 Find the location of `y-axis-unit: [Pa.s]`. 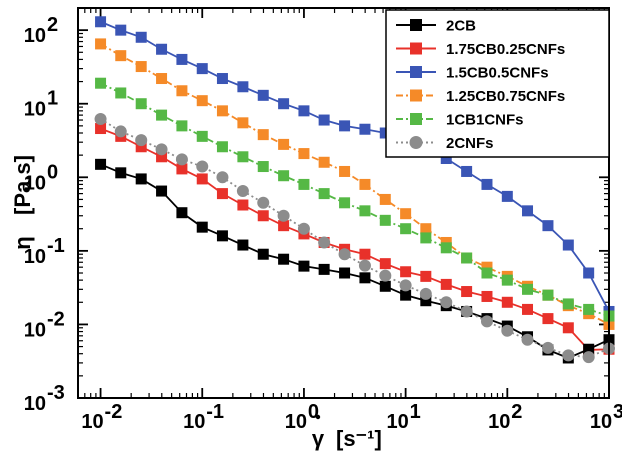

y-axis-unit: [Pa.s] is located at coordinates (22, 185).